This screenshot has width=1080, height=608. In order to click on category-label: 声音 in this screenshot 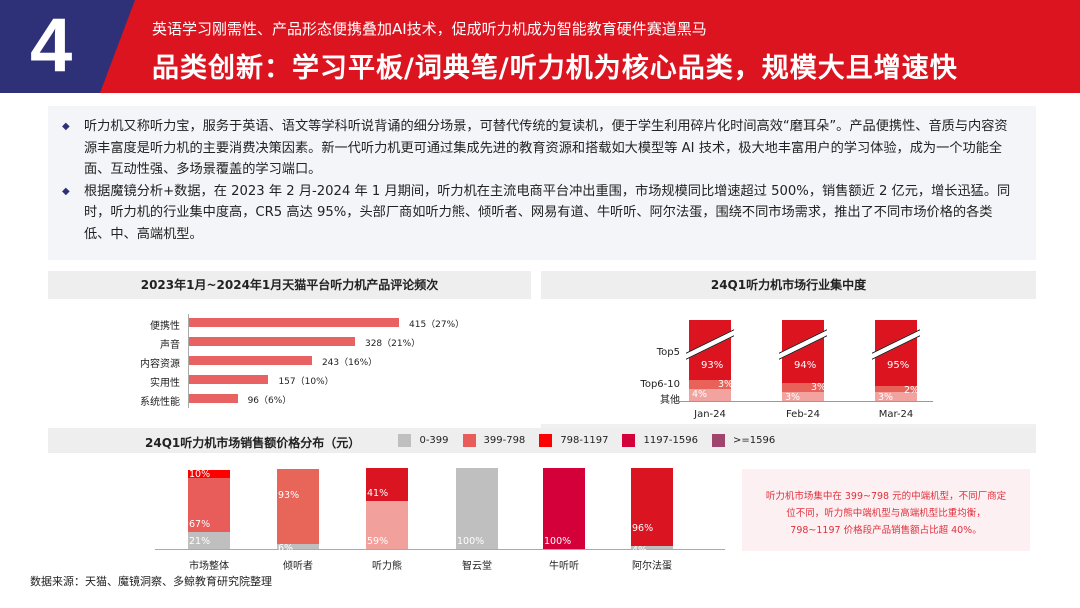, I will do `click(170, 345)`.